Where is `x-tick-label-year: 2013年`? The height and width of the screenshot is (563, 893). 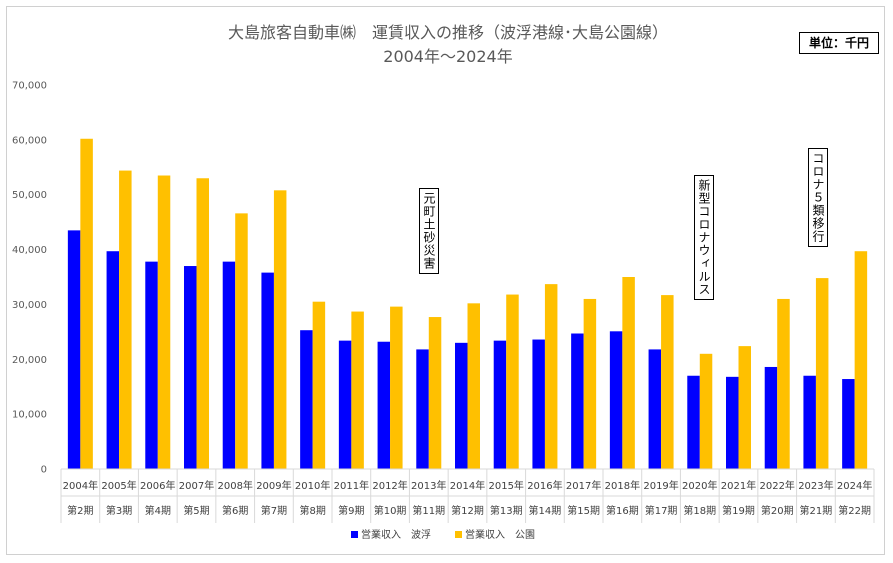 x-tick-label-year: 2013年 is located at coordinates (428, 485).